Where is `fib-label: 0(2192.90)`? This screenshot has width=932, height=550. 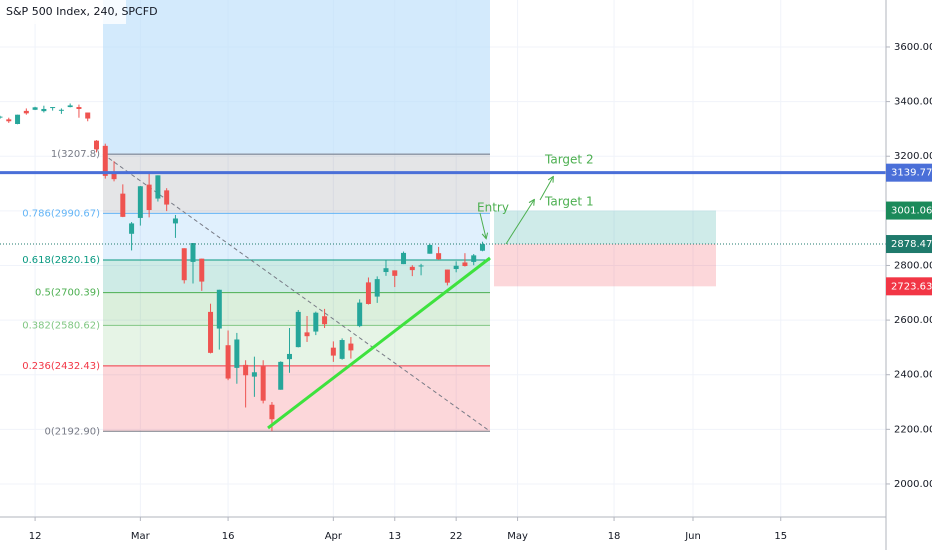
fib-label: 0(2192.90) is located at coordinates (72, 431).